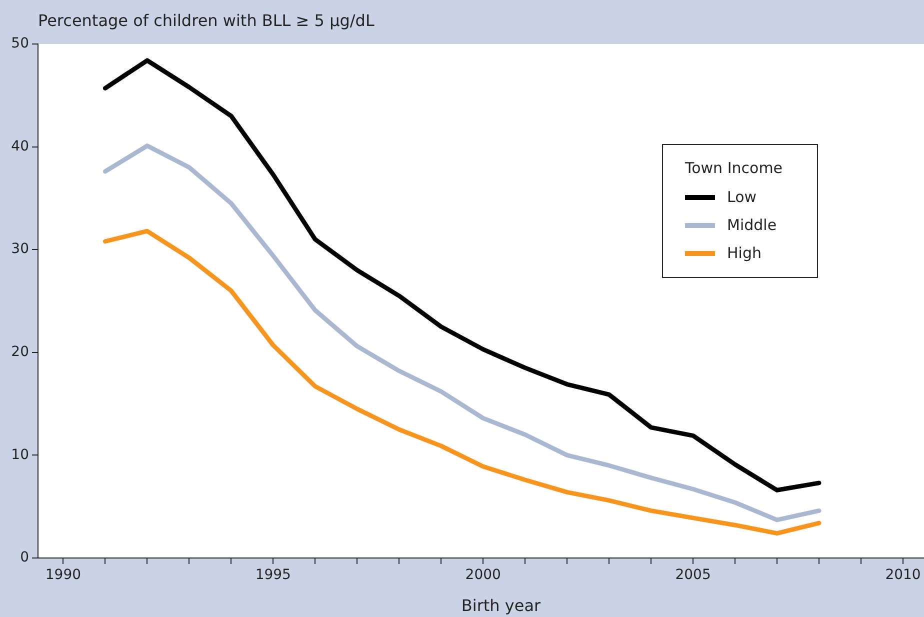  I want to click on y-tick-label: 40, so click(20, 146).